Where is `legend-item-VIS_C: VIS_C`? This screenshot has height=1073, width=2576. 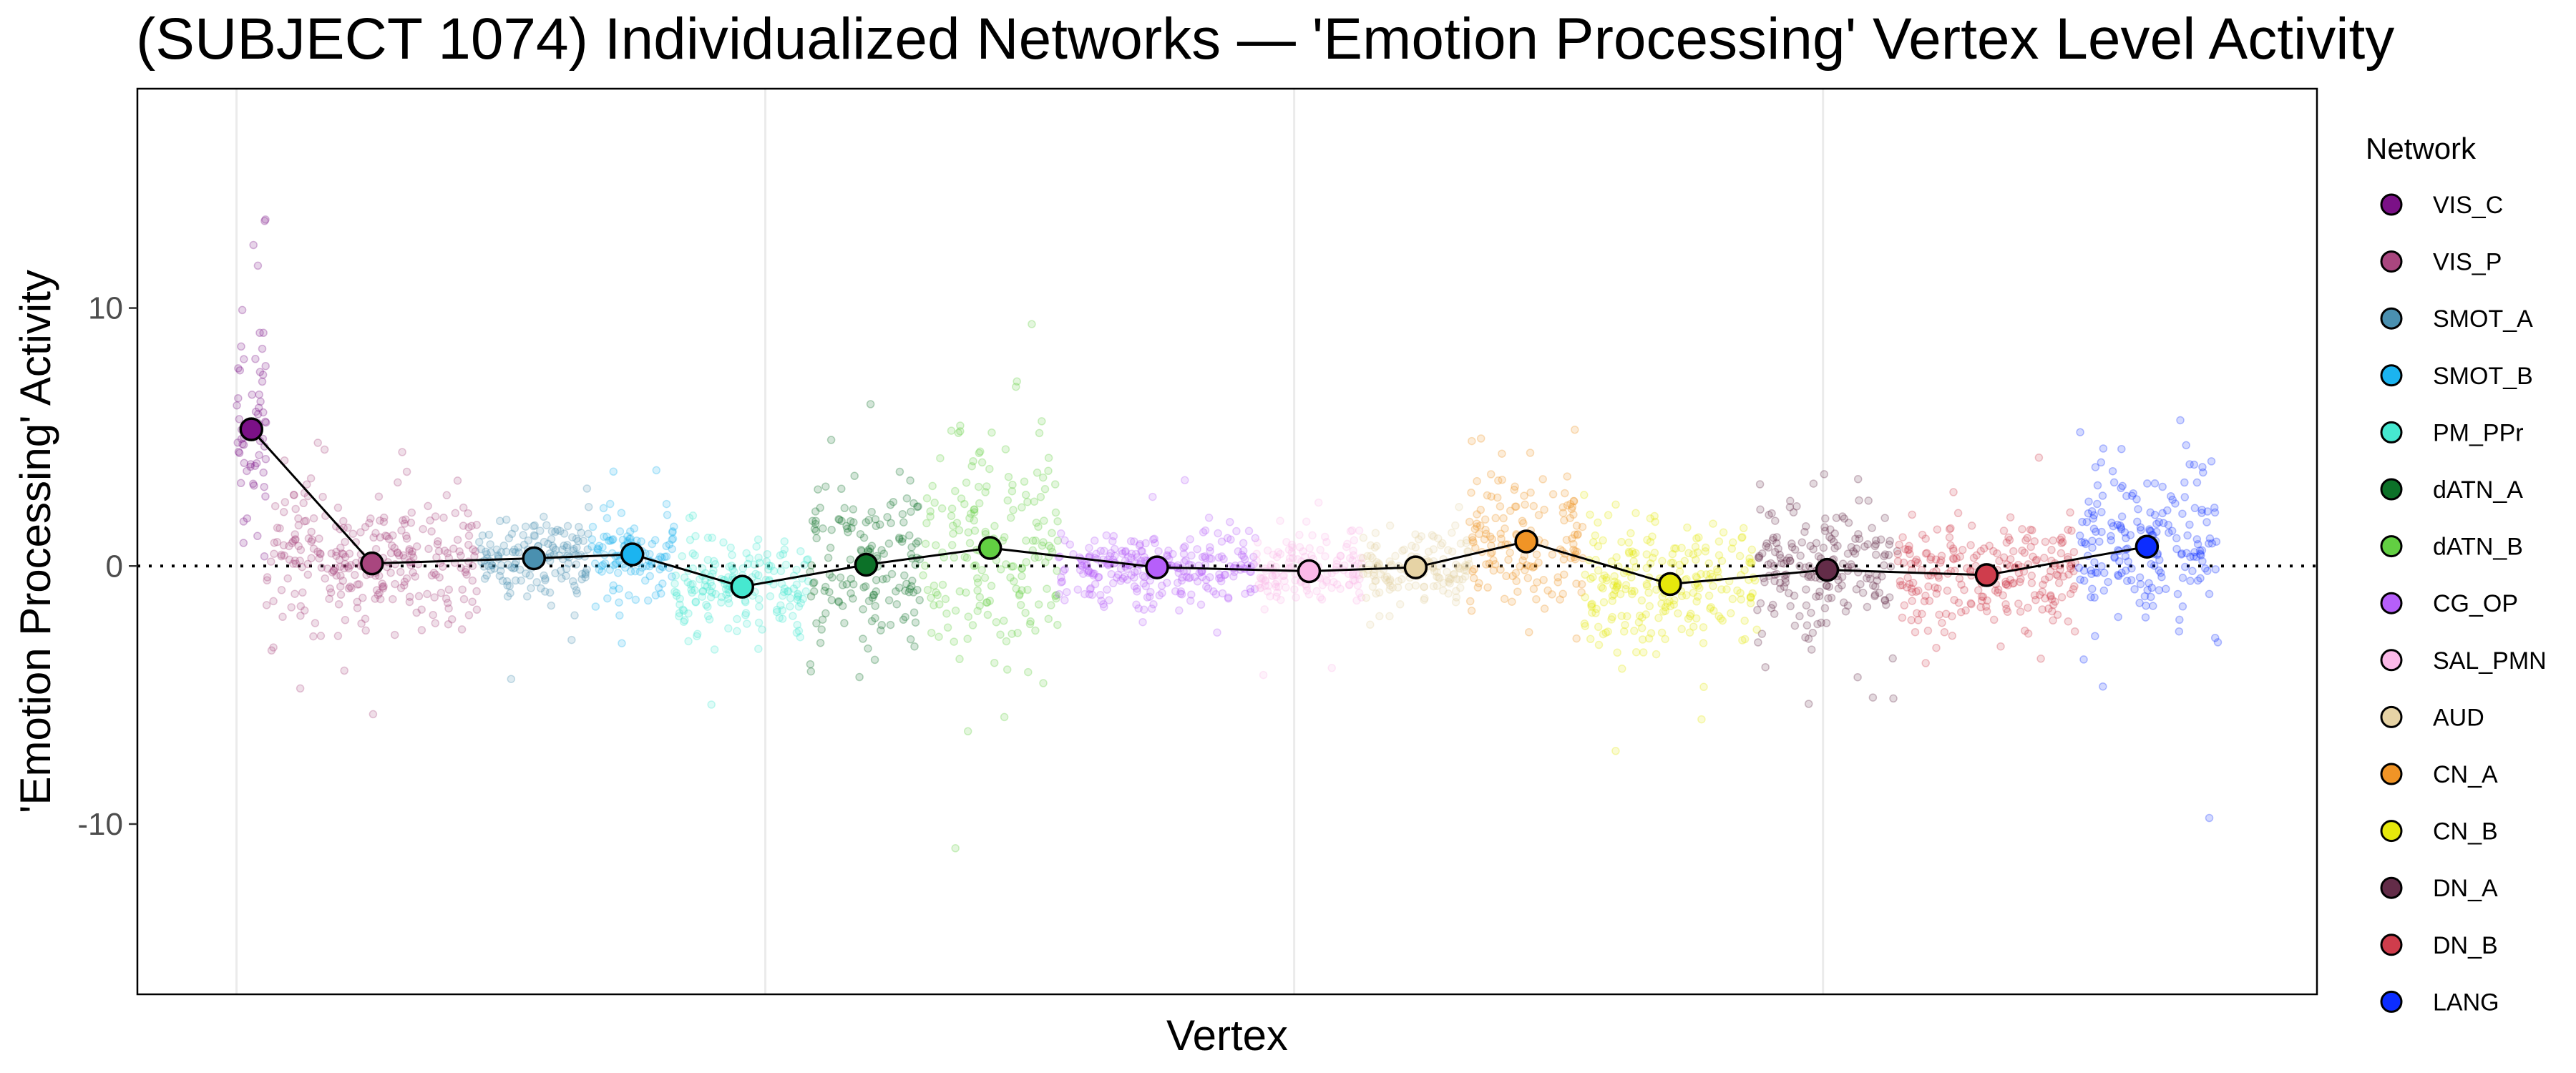 legend-item-VIS_C: VIS_C is located at coordinates (2441, 206).